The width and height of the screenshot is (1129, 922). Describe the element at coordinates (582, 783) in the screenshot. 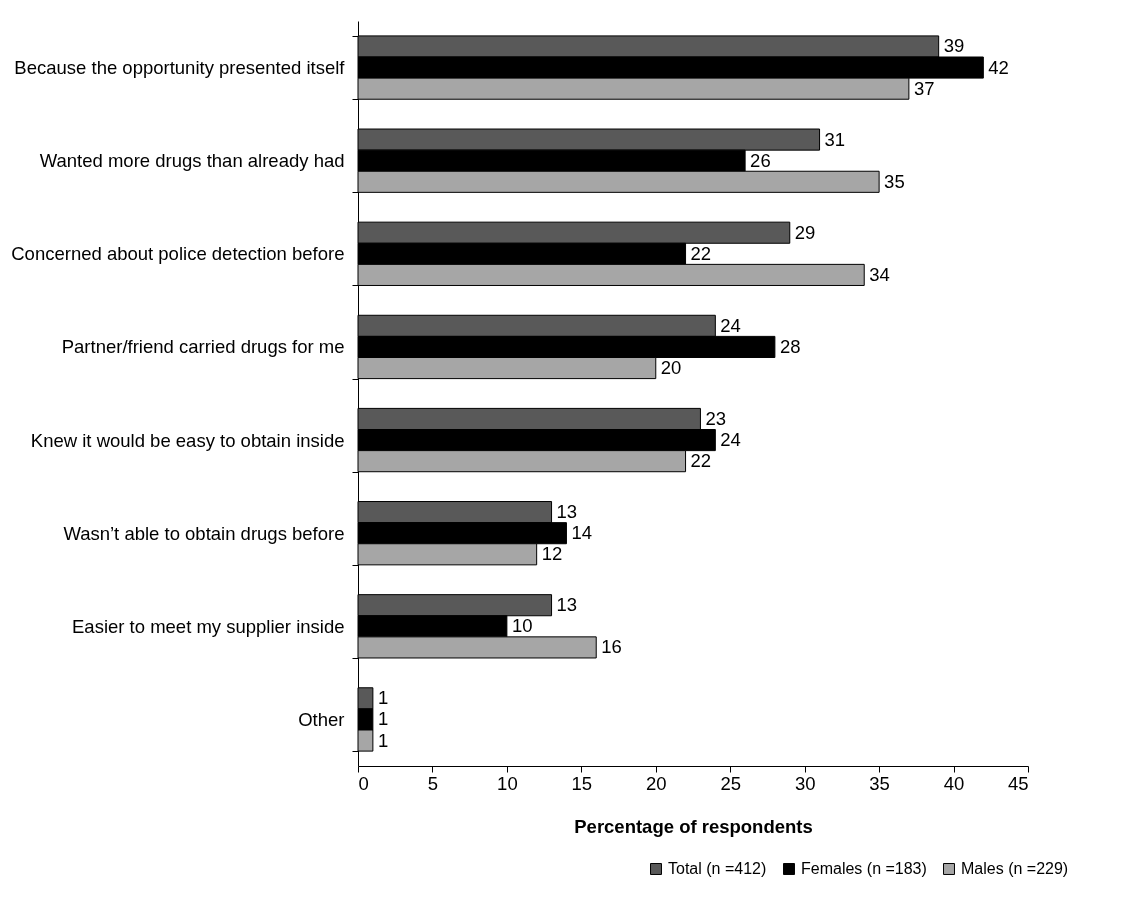

I see `x-tick-label: 15` at that location.